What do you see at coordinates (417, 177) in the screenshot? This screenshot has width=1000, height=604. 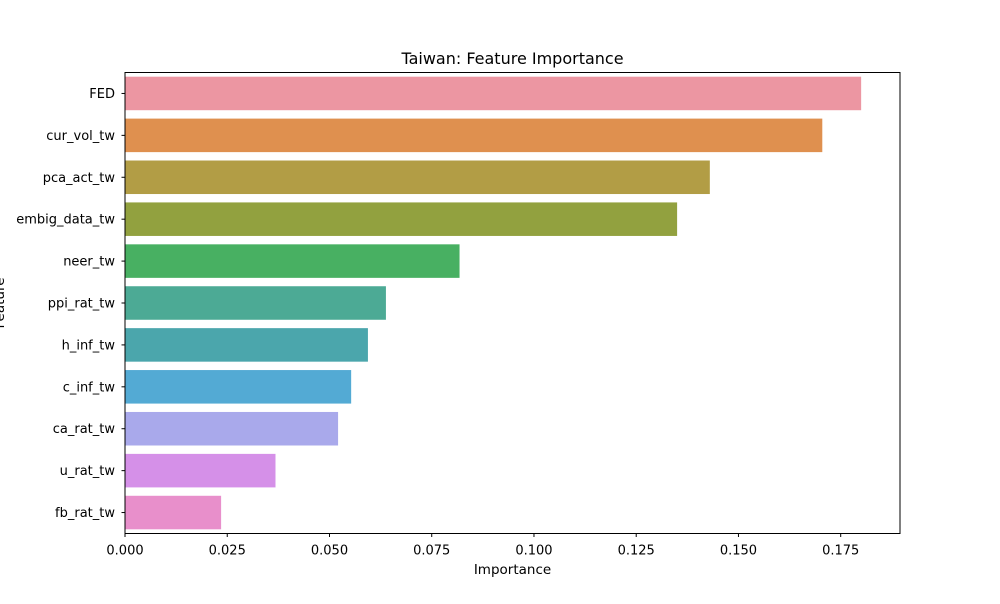 I see `bar-pca_act_tw` at bounding box center [417, 177].